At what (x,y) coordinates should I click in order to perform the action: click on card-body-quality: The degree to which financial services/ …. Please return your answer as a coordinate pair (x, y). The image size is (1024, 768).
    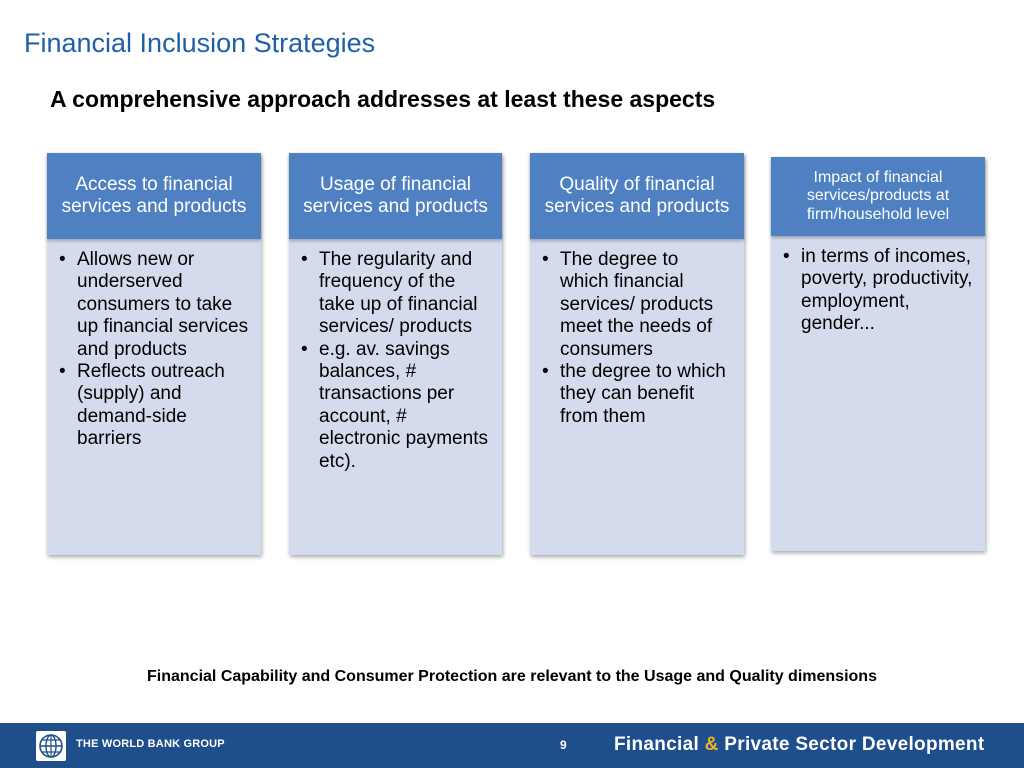
    Looking at the image, I should click on (637, 333).